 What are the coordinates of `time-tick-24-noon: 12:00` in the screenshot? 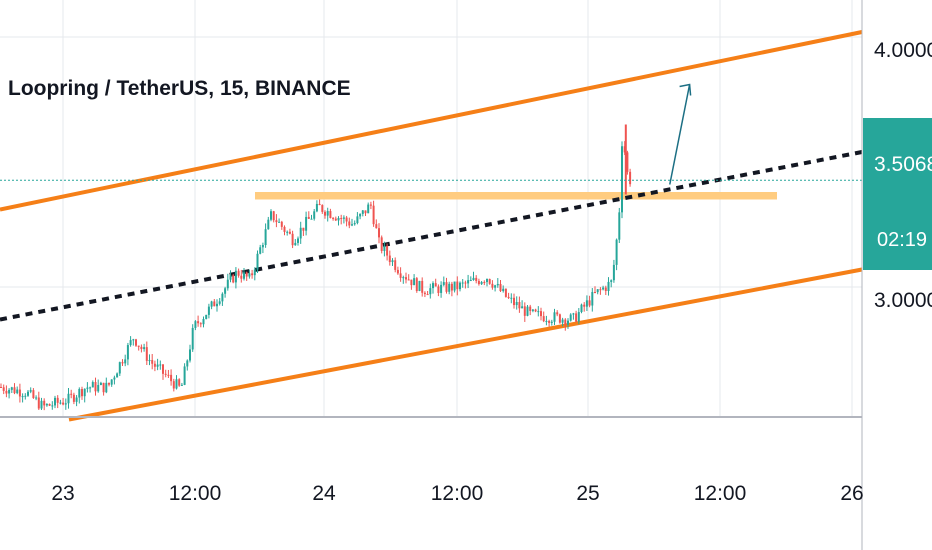 It's located at (457, 493).